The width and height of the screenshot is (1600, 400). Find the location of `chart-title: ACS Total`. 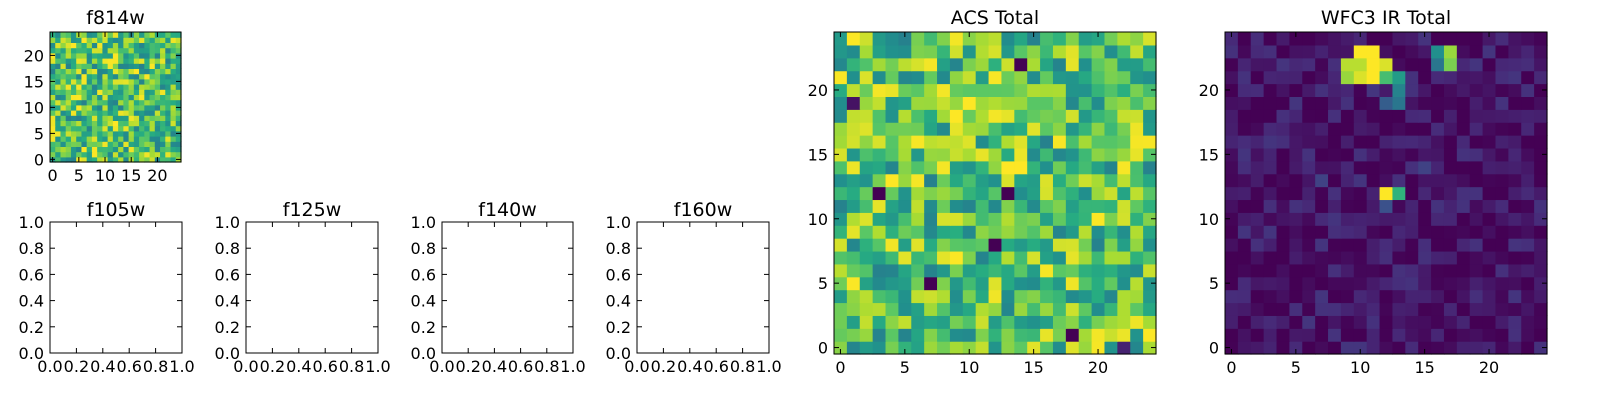

chart-title: ACS Total is located at coordinates (995, 18).